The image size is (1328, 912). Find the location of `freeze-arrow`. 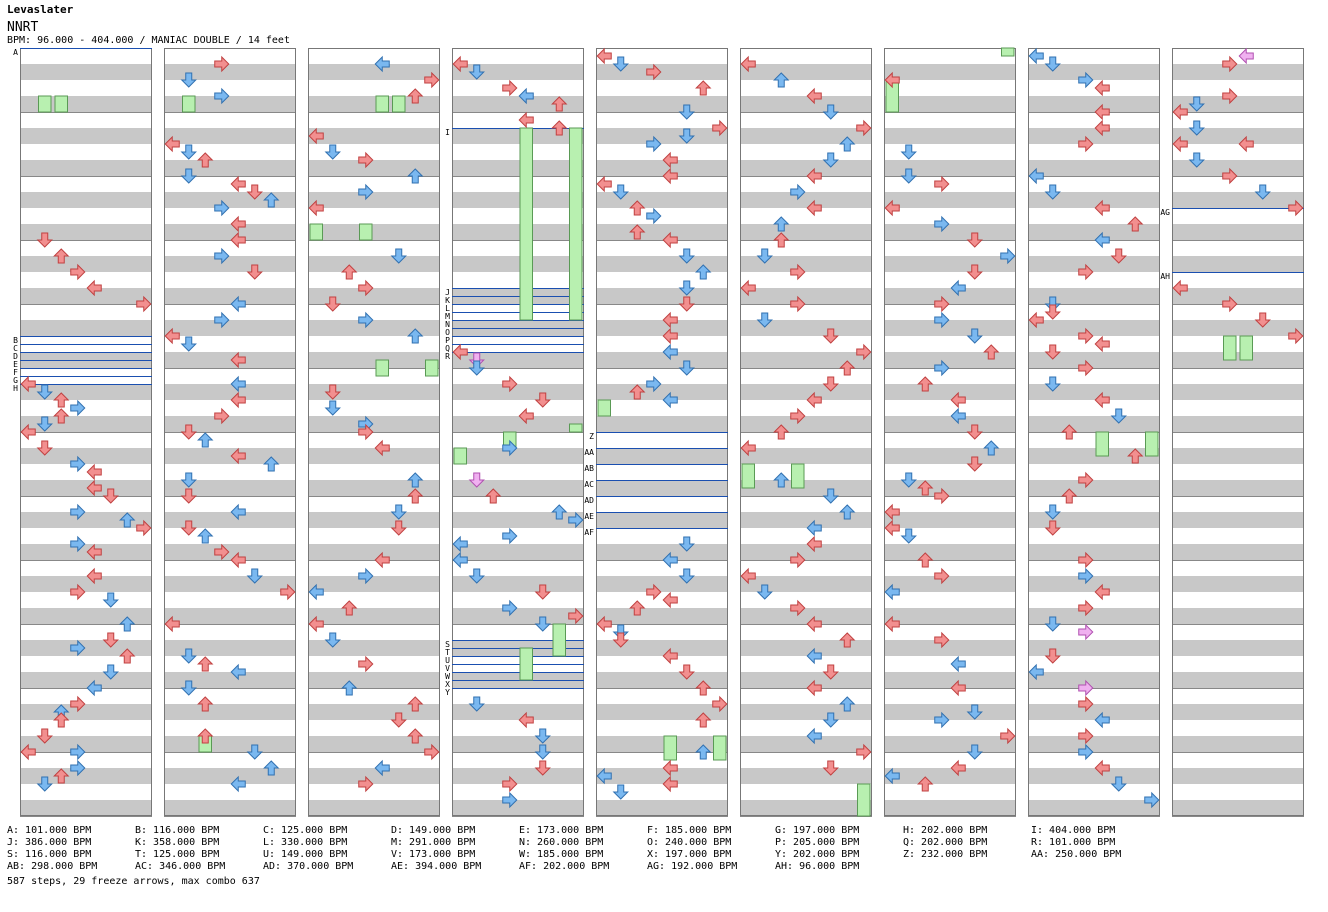

freeze-arrow is located at coordinates (366, 232).